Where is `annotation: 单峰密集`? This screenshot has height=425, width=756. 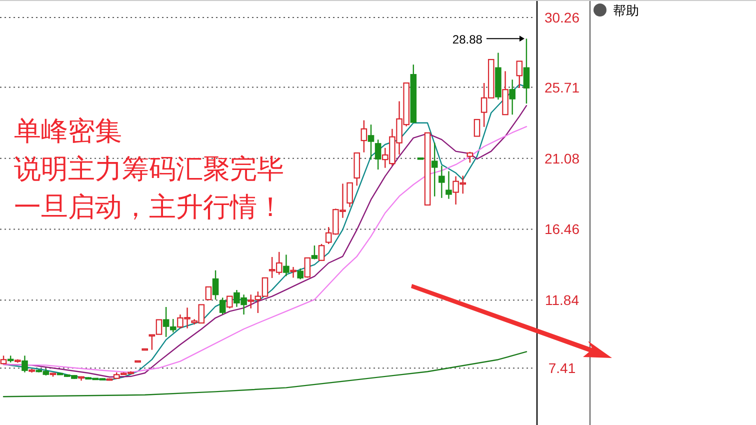 annotation: 单峰密集 is located at coordinates (68, 131).